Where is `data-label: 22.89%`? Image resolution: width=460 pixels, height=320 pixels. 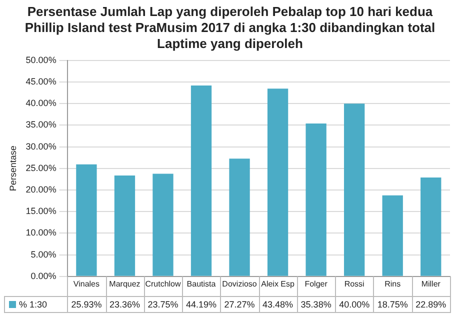 data-label: 22.89% is located at coordinates (431, 304).